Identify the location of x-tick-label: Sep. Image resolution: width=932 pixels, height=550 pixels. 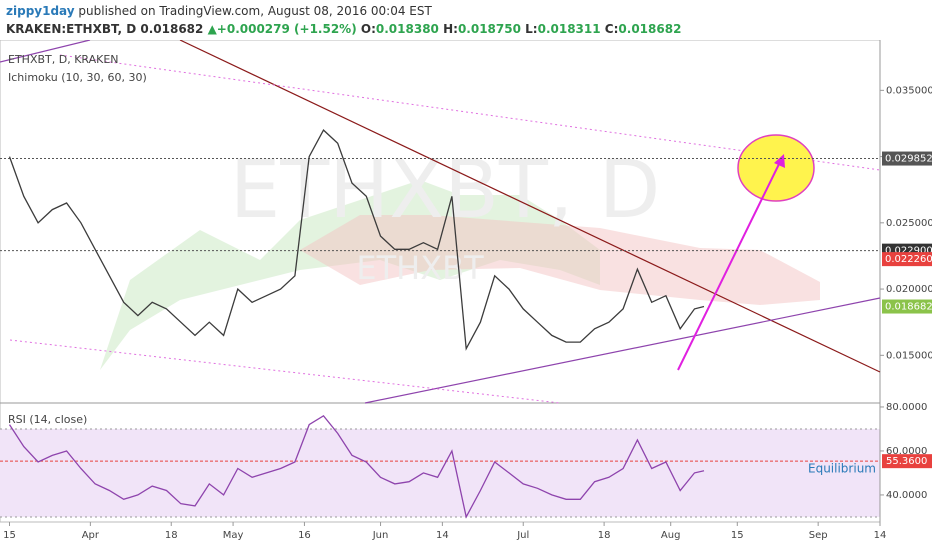
(818, 535).